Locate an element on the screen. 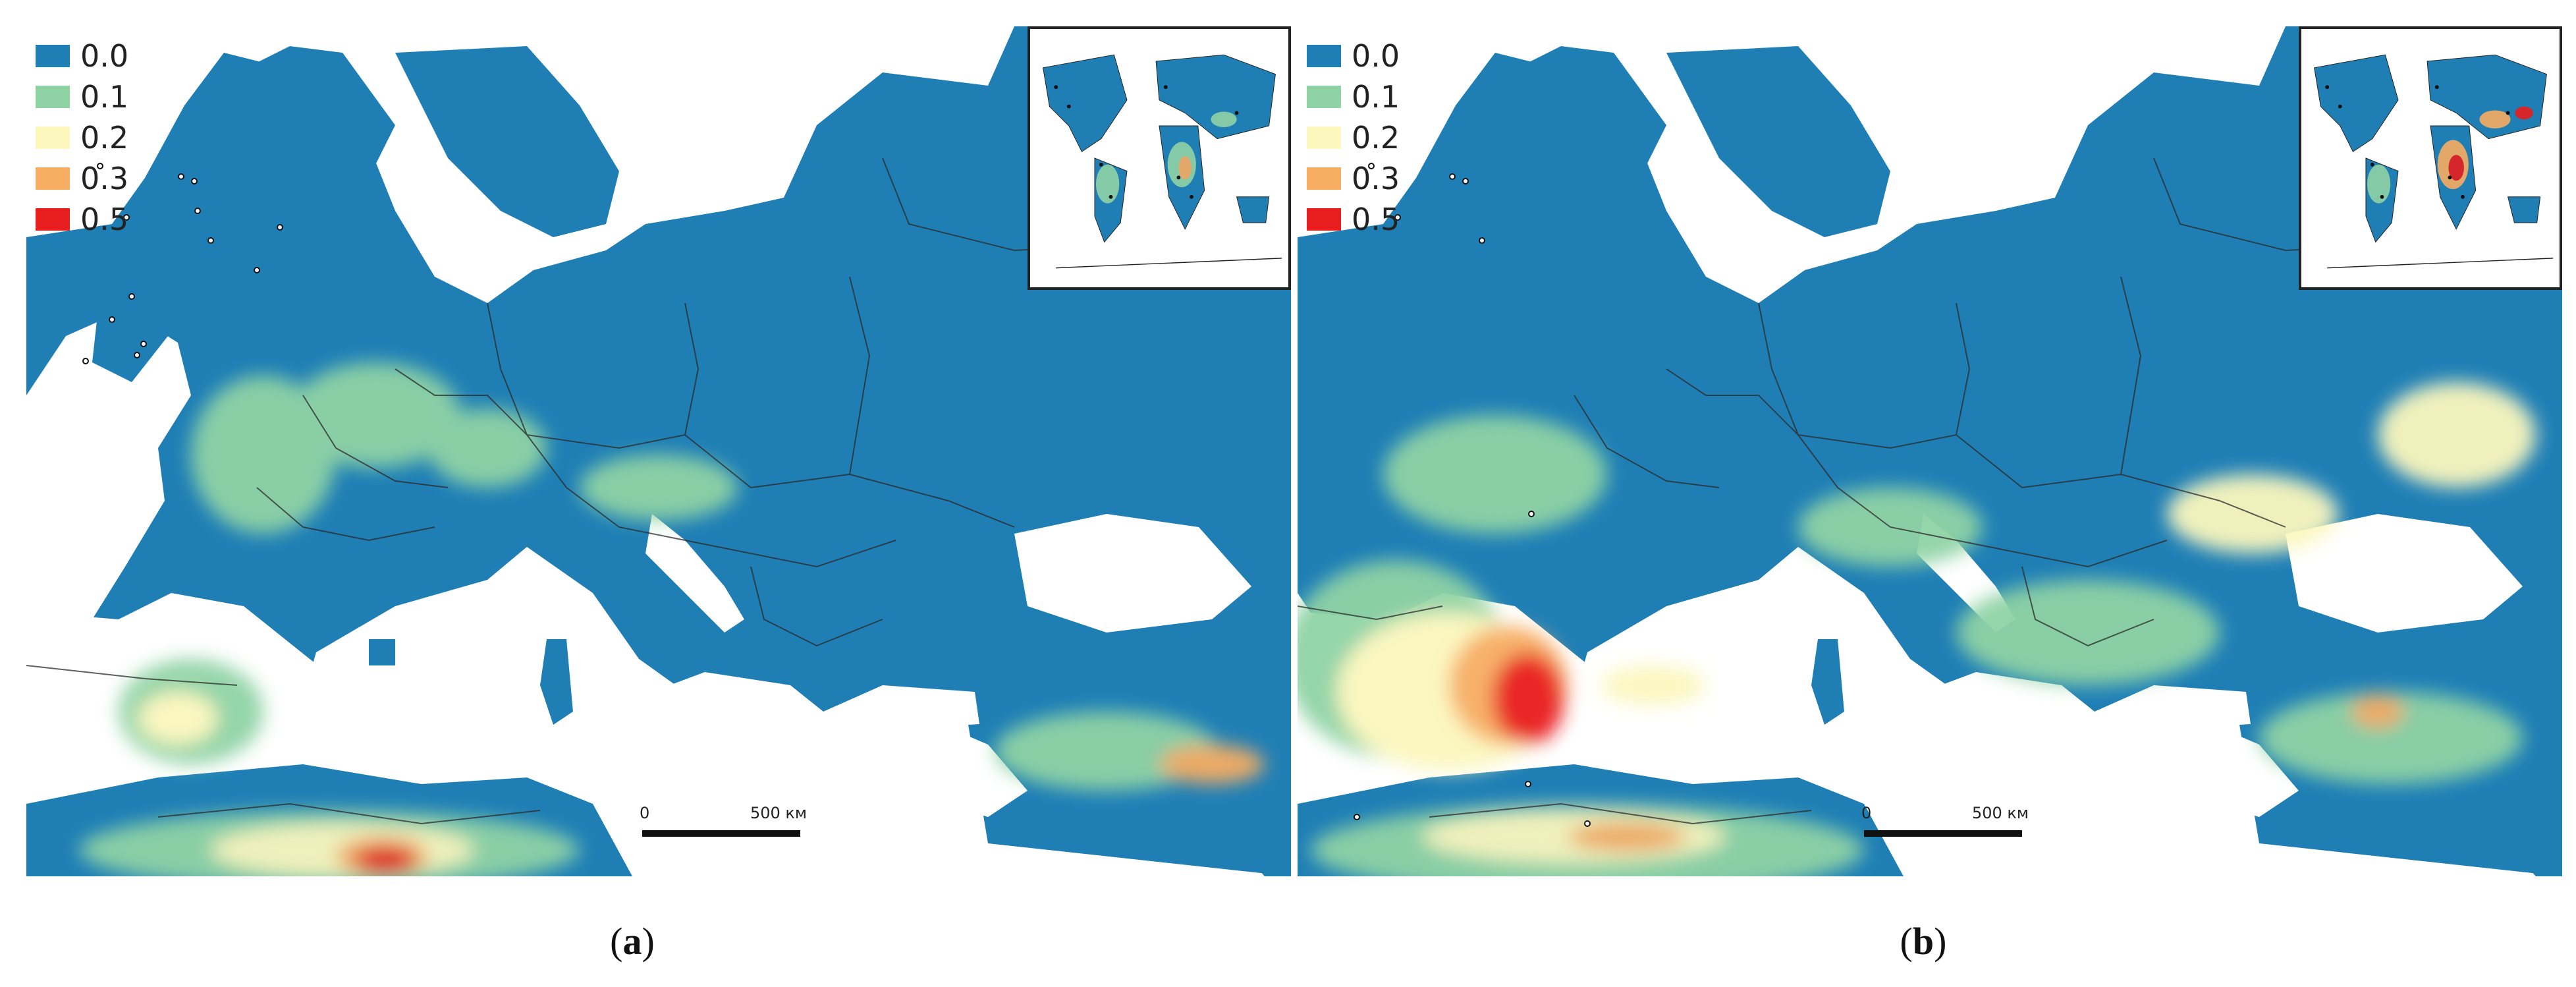  caption-letter: a is located at coordinates (632, 941).